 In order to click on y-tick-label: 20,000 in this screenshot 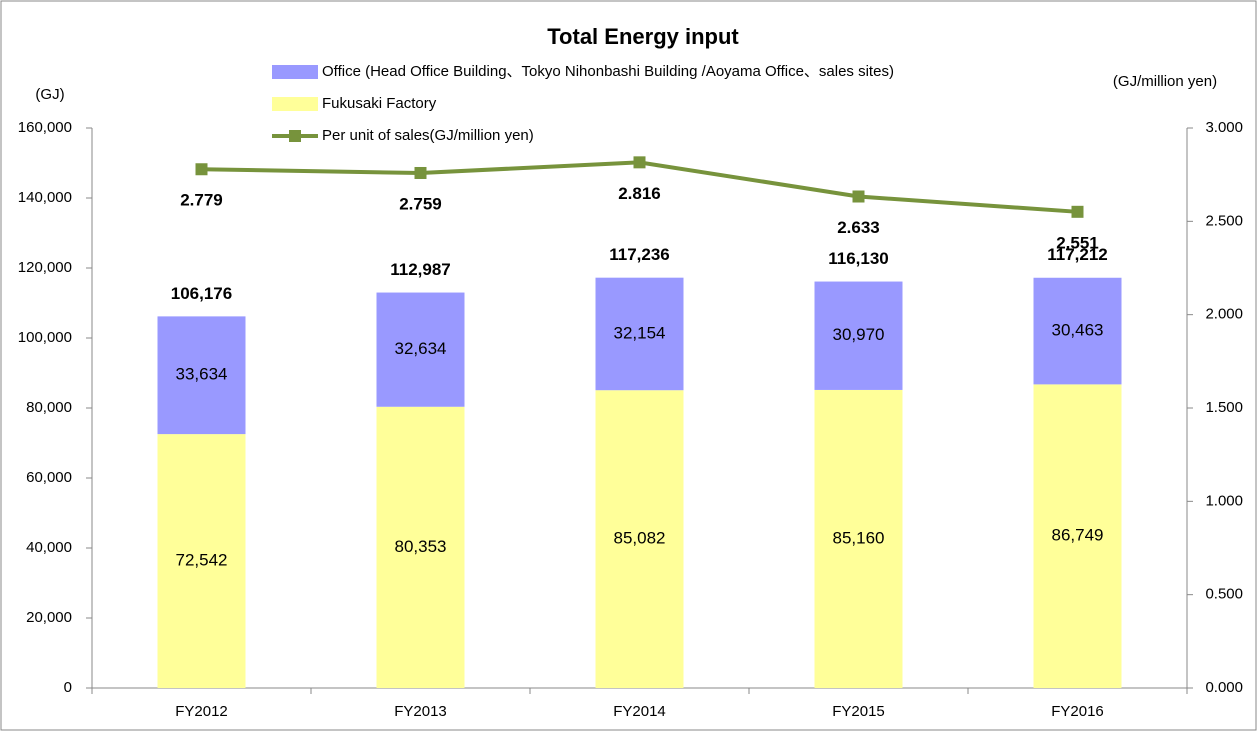, I will do `click(49, 617)`.